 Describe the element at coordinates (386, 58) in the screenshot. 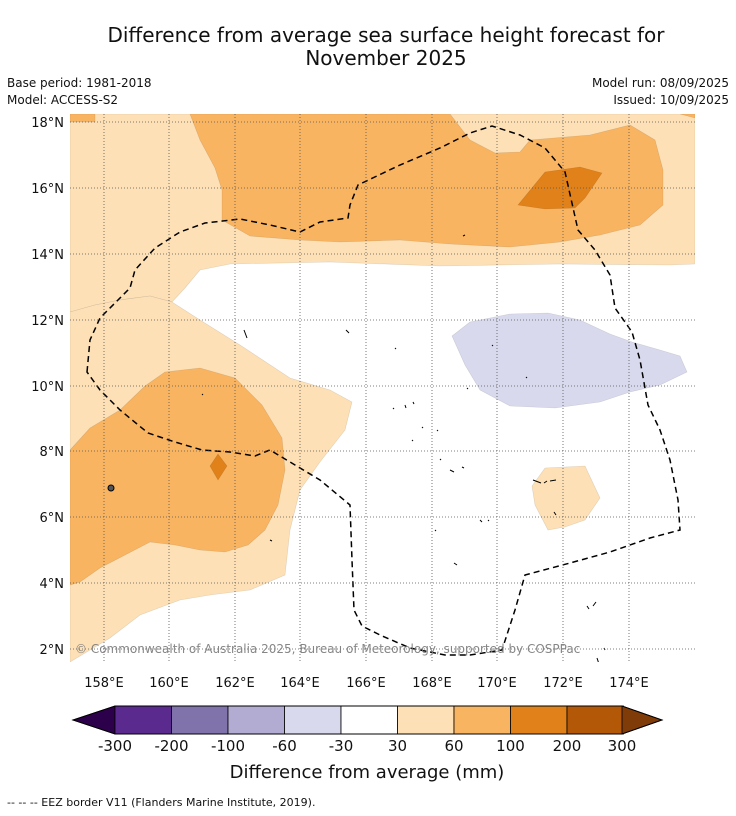

I see `title-line-2: November 2025` at that location.